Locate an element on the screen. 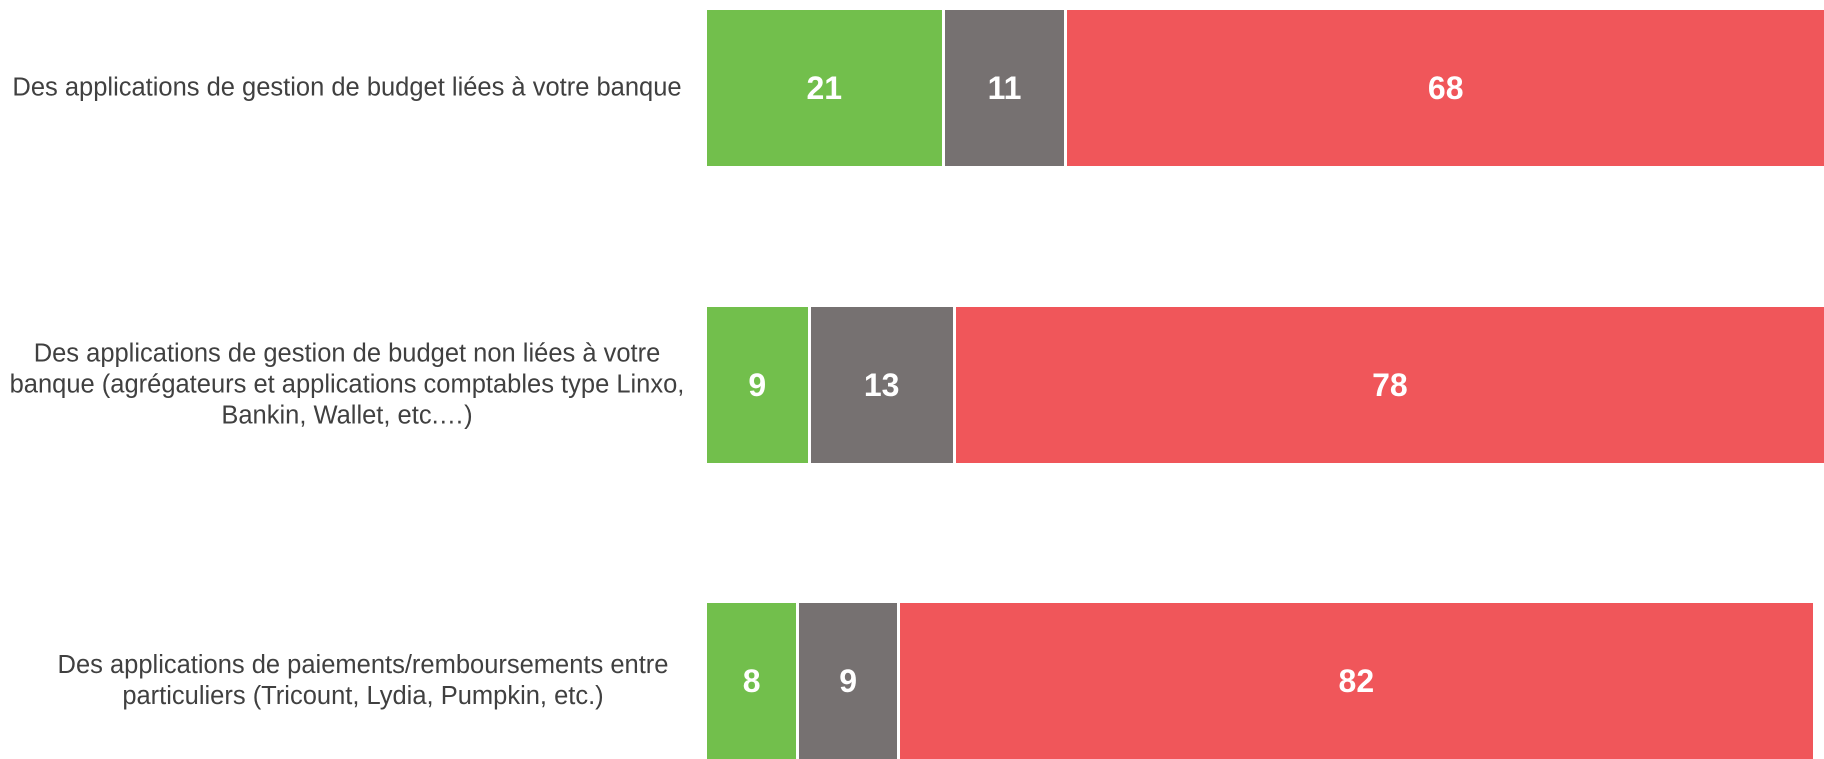  bar-segment: 82 is located at coordinates (1354, 681).